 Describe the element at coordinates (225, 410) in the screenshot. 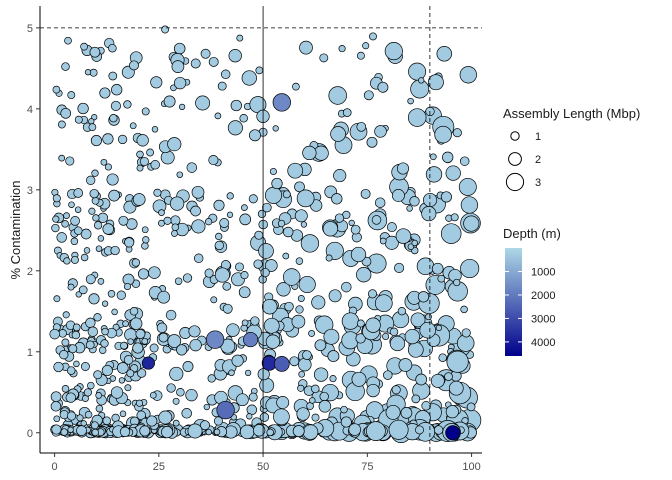

I see `data-point-highlight` at that location.